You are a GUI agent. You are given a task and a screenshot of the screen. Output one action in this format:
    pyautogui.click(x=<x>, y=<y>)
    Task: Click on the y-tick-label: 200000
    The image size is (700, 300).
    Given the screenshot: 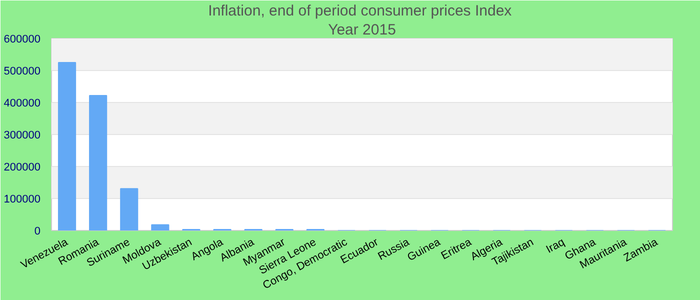 What is the action you would take?
    pyautogui.click(x=22, y=168)
    